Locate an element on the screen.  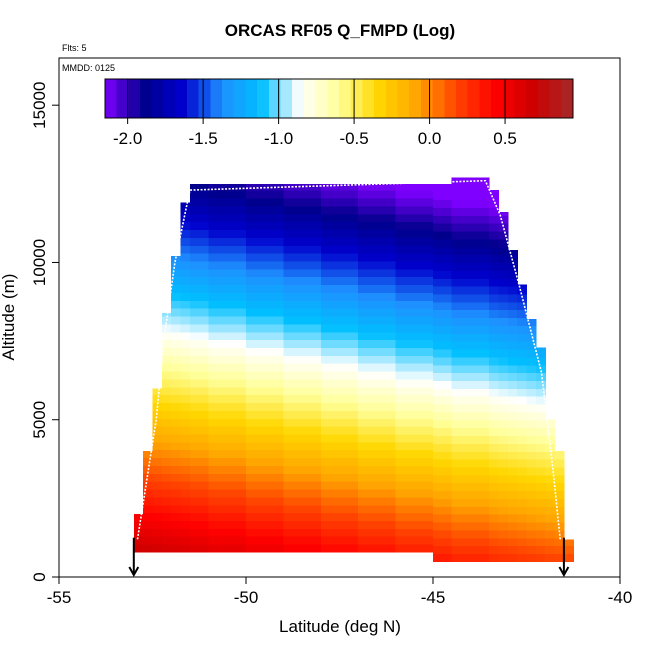
flights-annotation: Flts: 5 is located at coordinates (74, 48).